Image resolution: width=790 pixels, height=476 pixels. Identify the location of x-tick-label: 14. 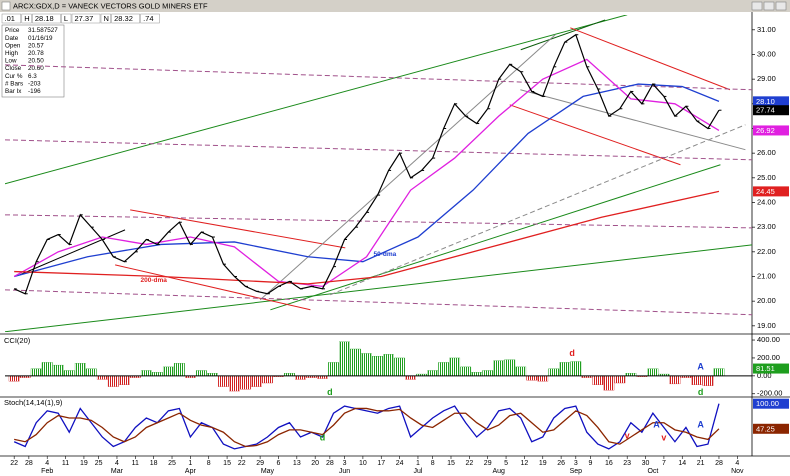
(682, 463).